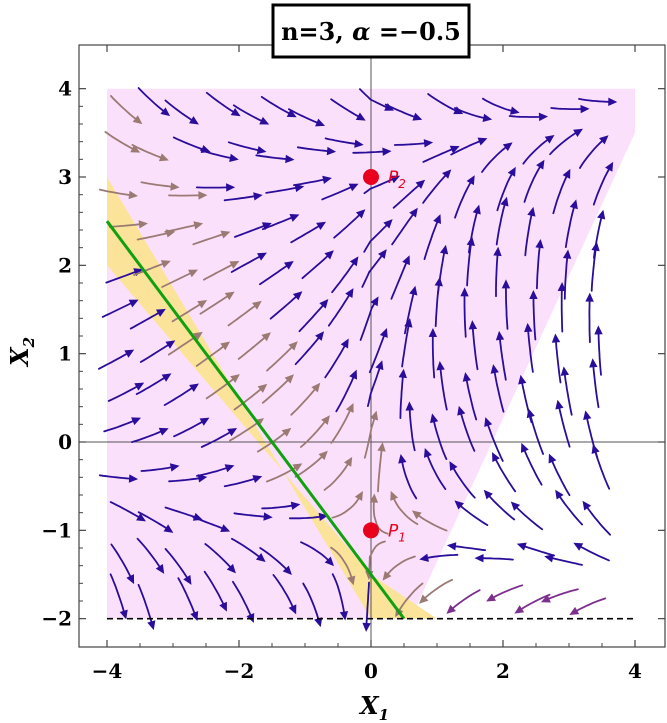 Image resolution: width=667 pixels, height=723 pixels. What do you see at coordinates (503, 671) in the screenshot?
I see `x-tick-label: 2` at bounding box center [503, 671].